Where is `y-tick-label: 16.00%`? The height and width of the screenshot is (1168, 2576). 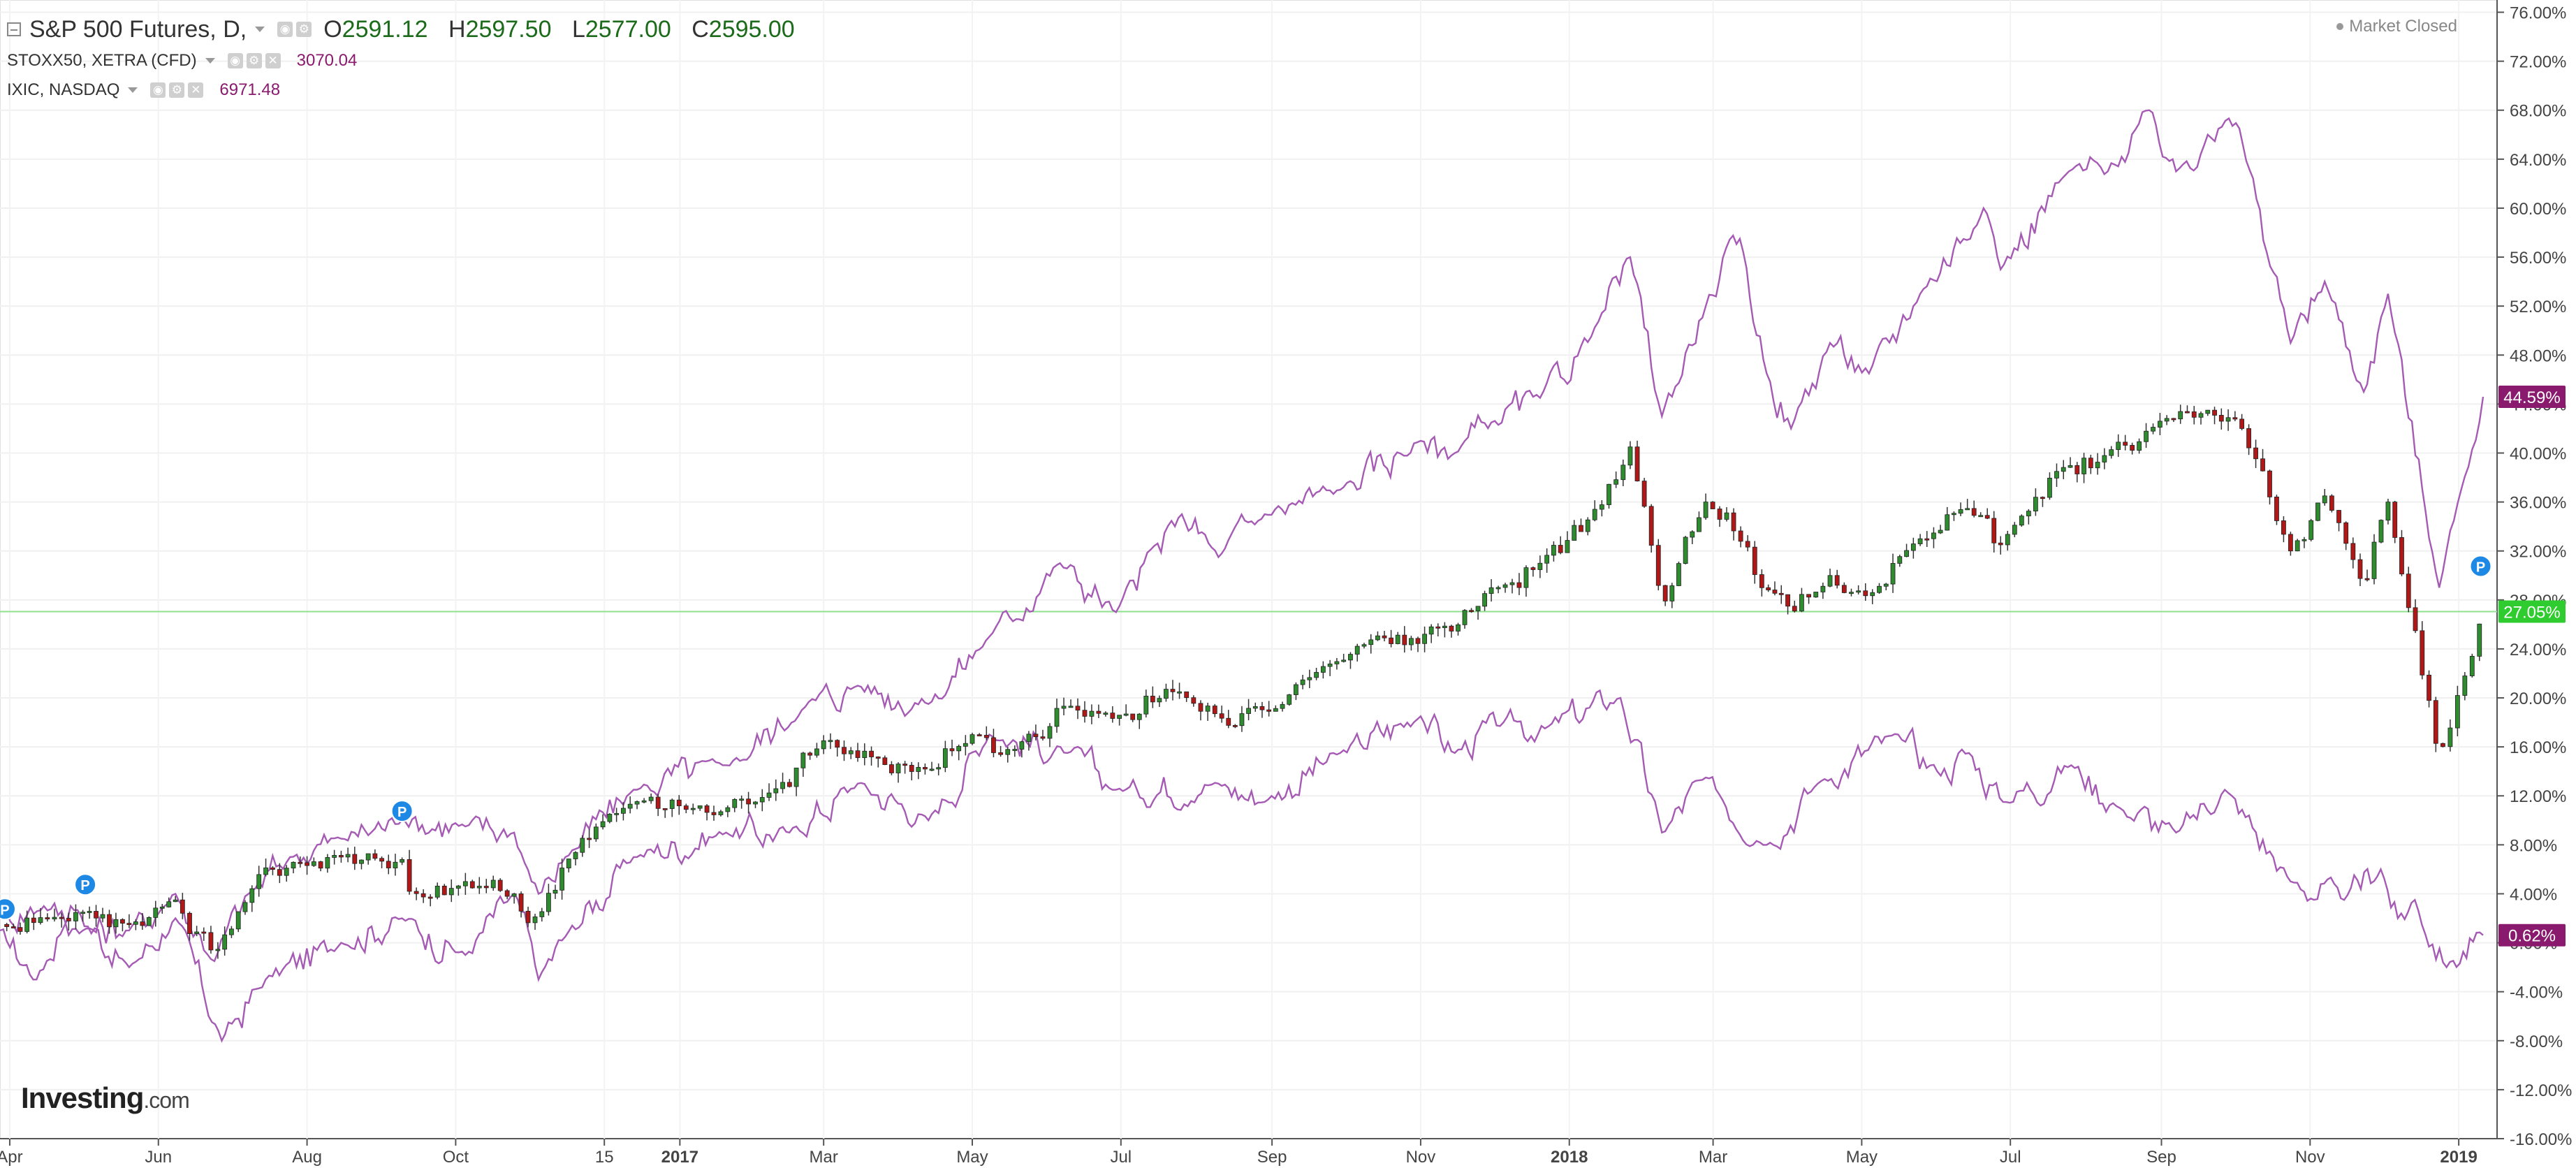
y-tick-label: 16.00% is located at coordinates (2538, 747).